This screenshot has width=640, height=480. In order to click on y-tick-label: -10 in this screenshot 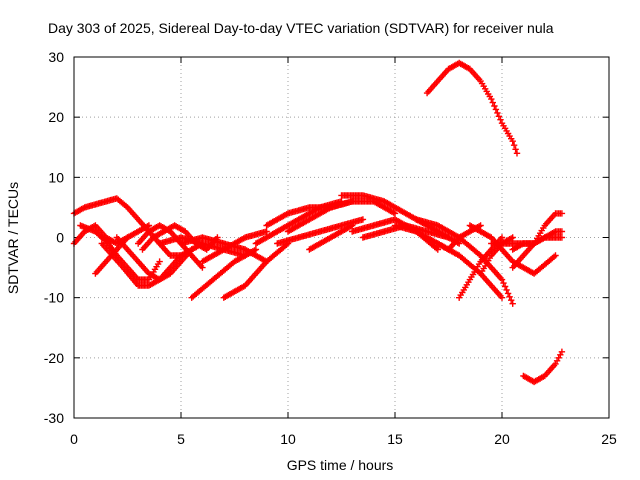, I will do `click(54, 298)`.